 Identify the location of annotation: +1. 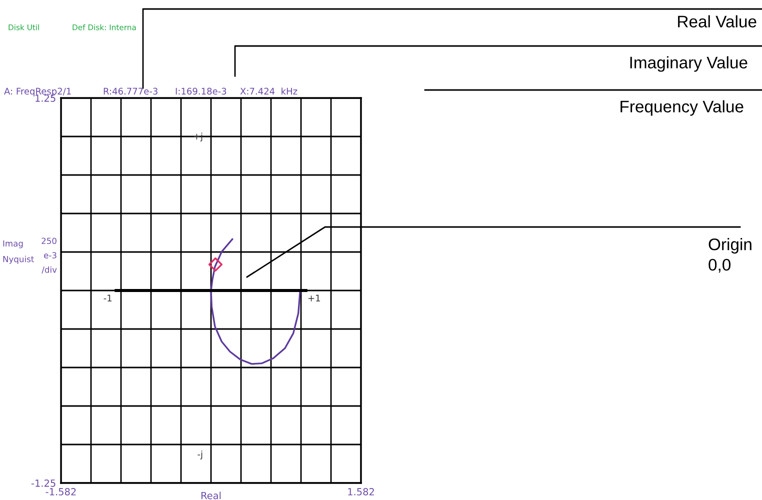
(314, 298).